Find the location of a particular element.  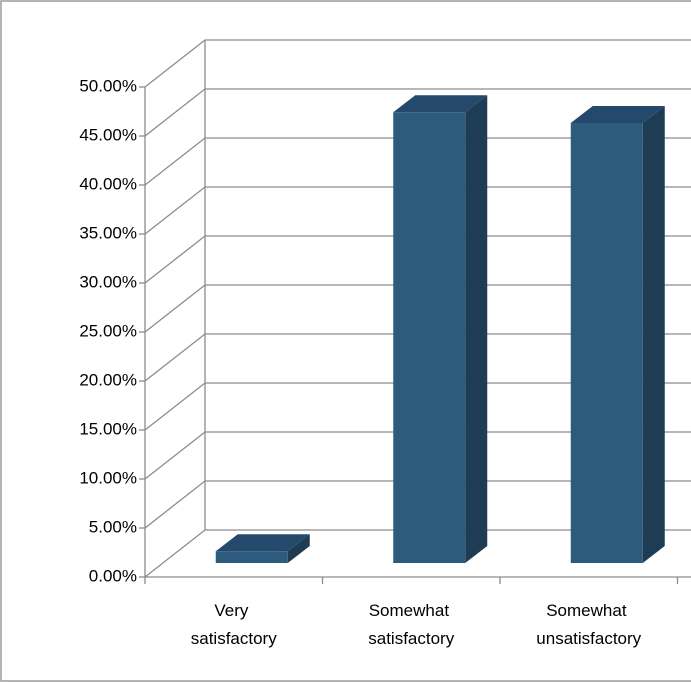

x-tick-label: Somewhat unsatisfactory is located at coordinates (588, 624).